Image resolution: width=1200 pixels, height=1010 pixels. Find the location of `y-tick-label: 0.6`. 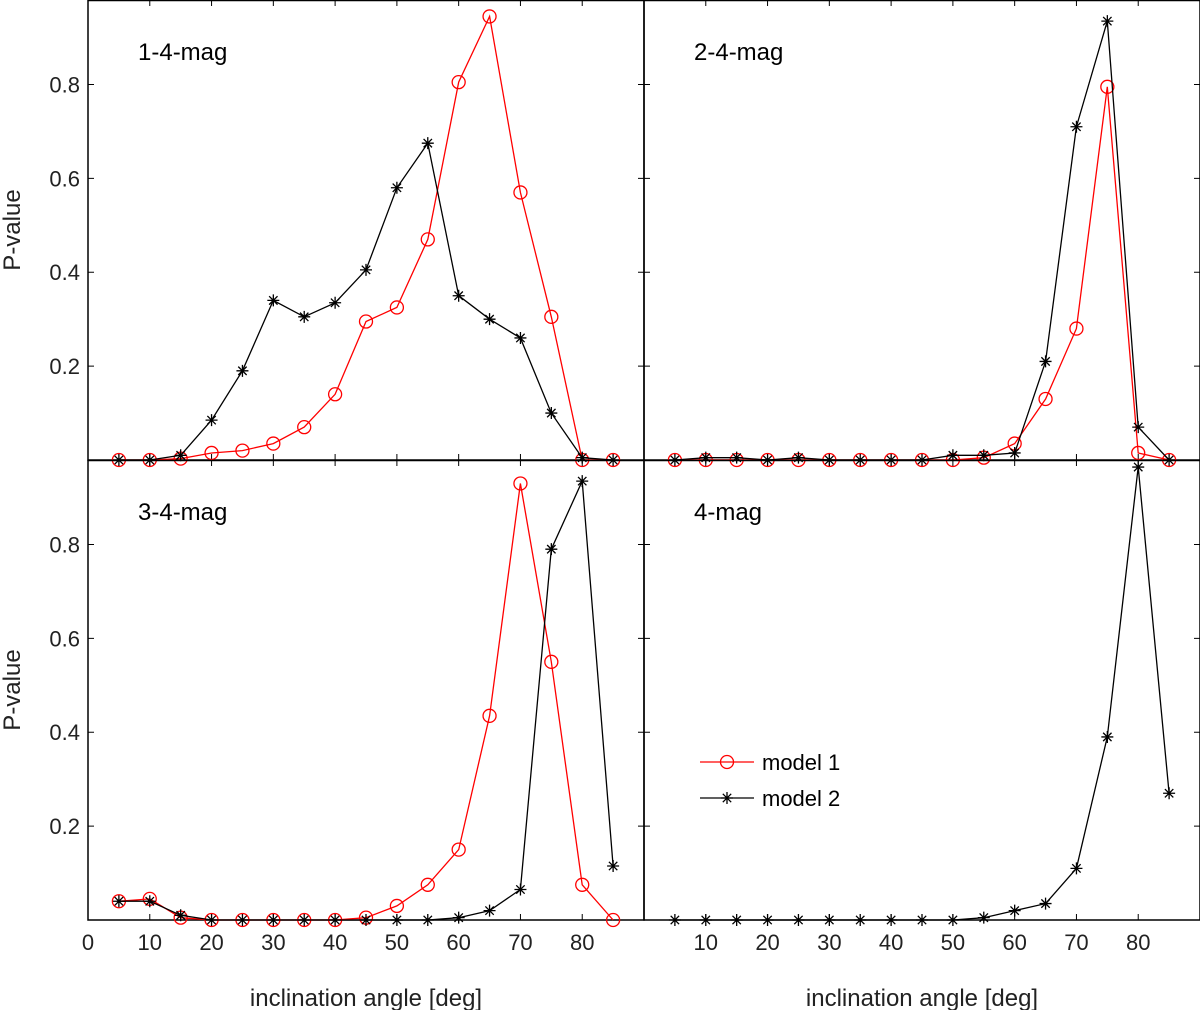

y-tick-label: 0.6 is located at coordinates (64, 638).